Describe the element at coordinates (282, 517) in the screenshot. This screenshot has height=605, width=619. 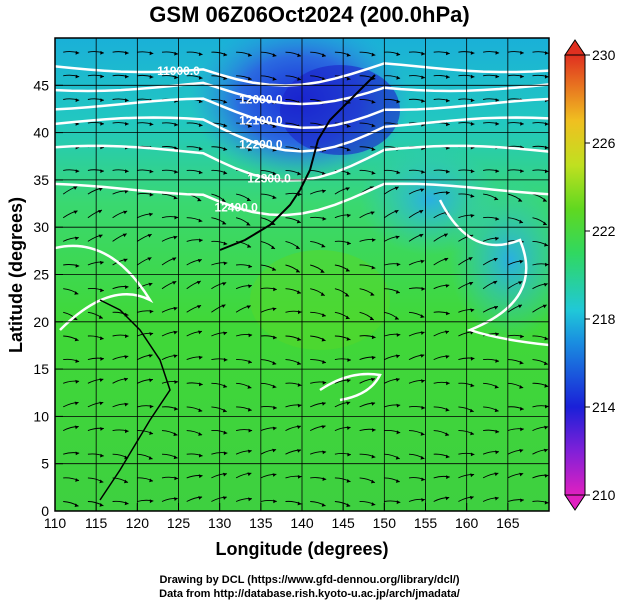
I see `x-axis-ticks: 110 115 120 125 130 135 140 145 150 155 160 165` at that location.